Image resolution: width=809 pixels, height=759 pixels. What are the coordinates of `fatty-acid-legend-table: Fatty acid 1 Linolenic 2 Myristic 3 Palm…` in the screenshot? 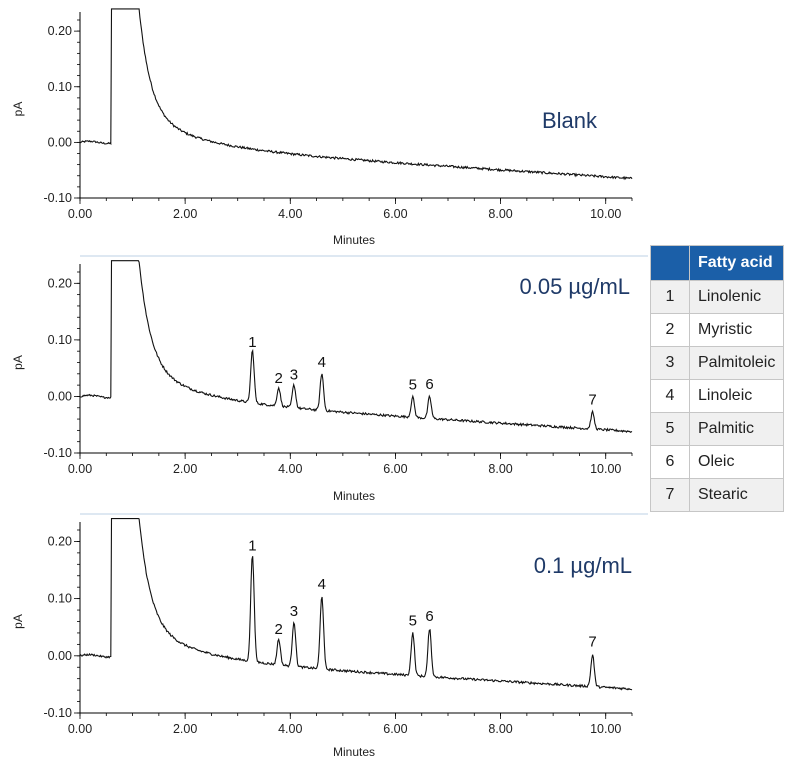 It's located at (717, 378).